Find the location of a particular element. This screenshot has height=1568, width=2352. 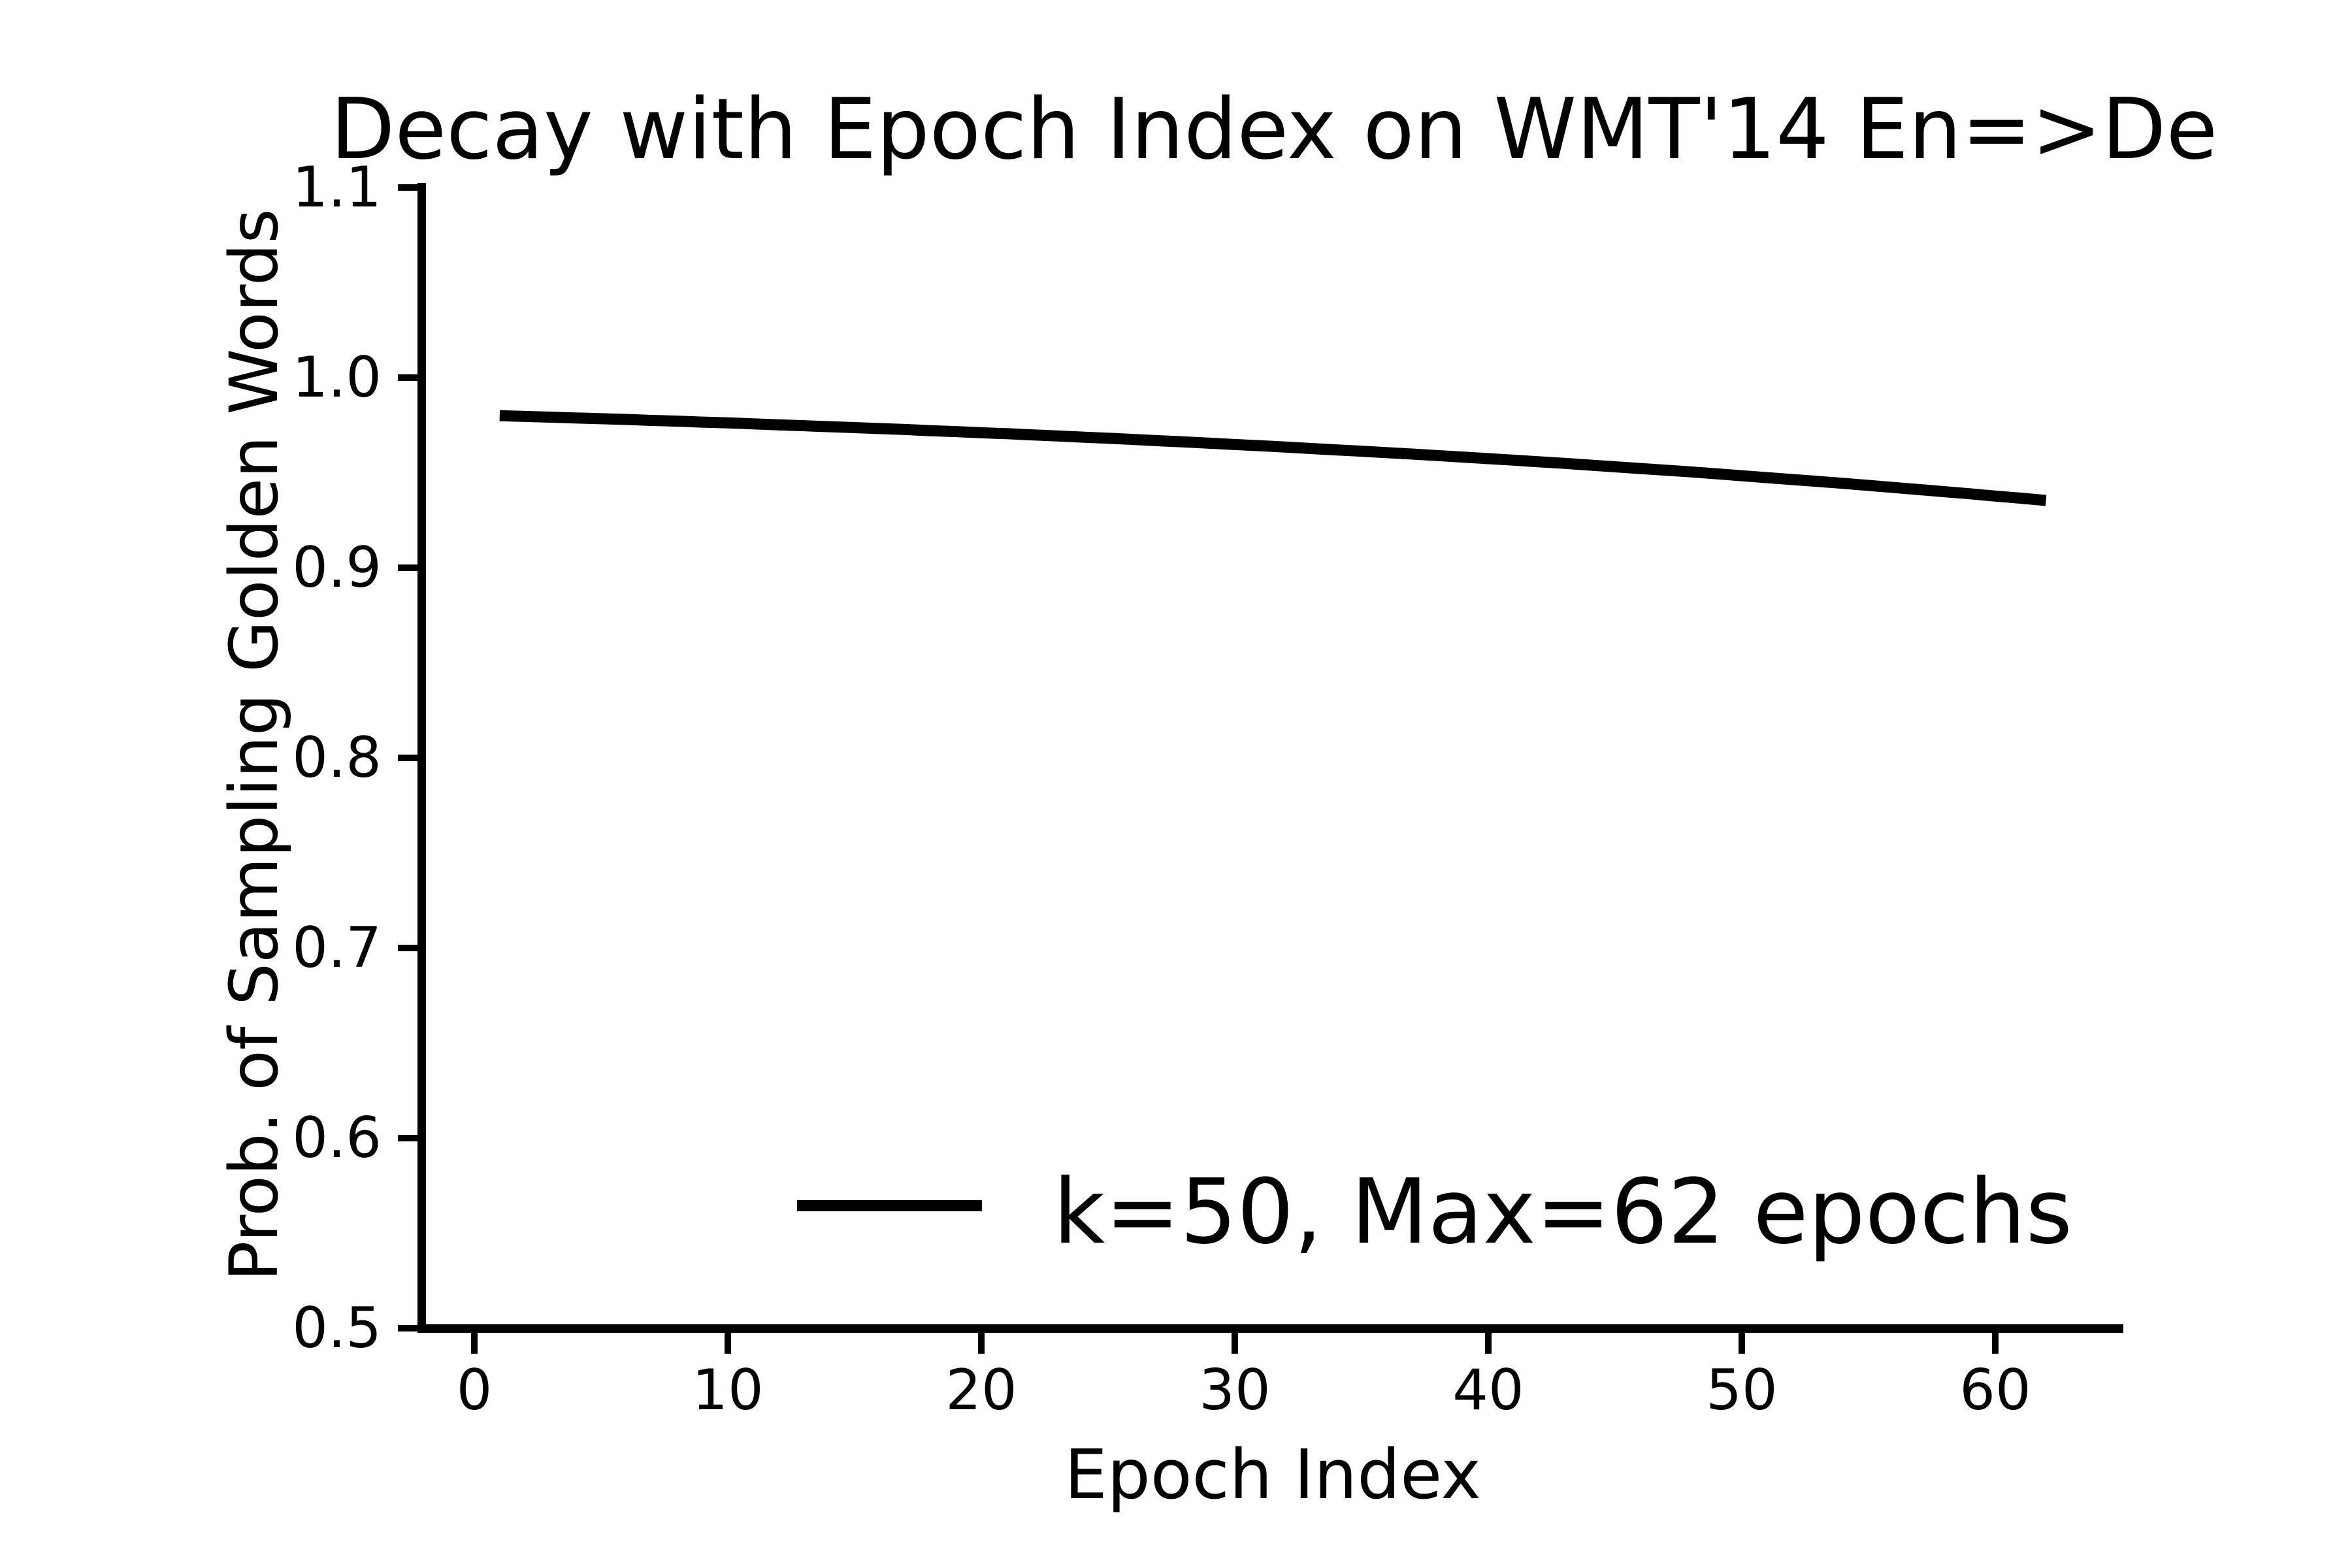

ytick-label-1.1: 1.1 is located at coordinates (337, 187).